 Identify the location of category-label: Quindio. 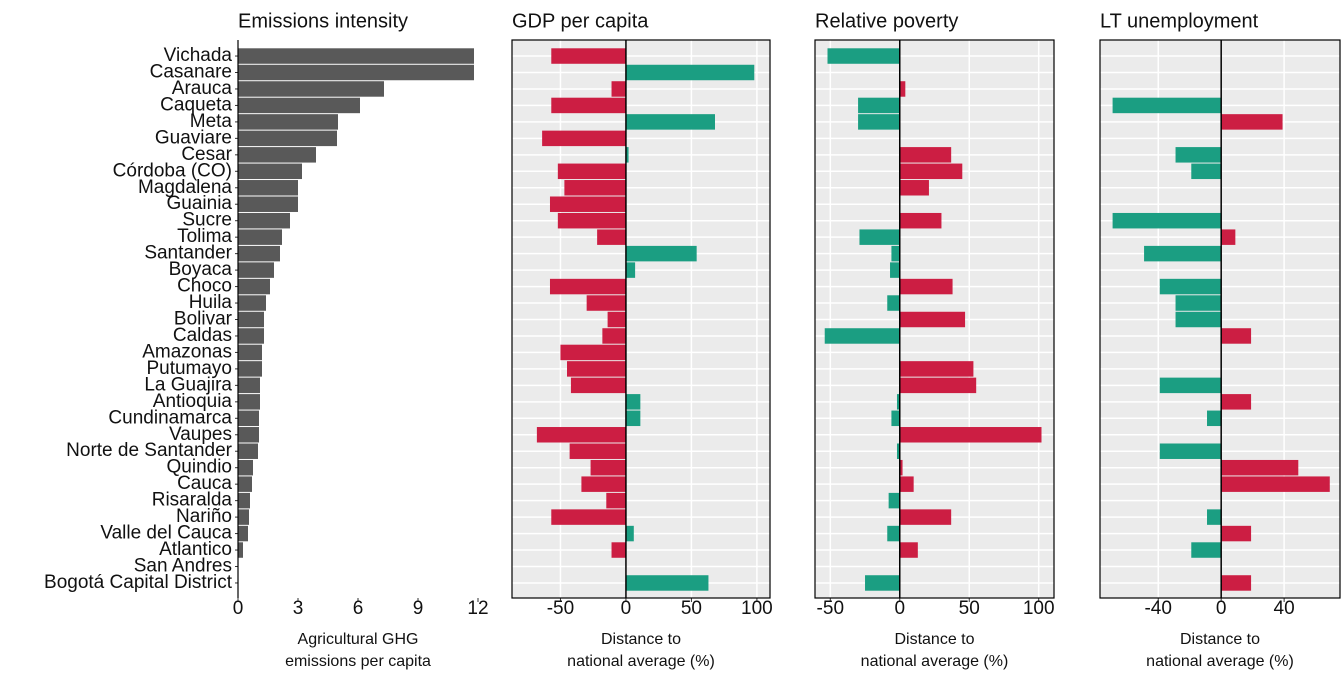
(200, 467).